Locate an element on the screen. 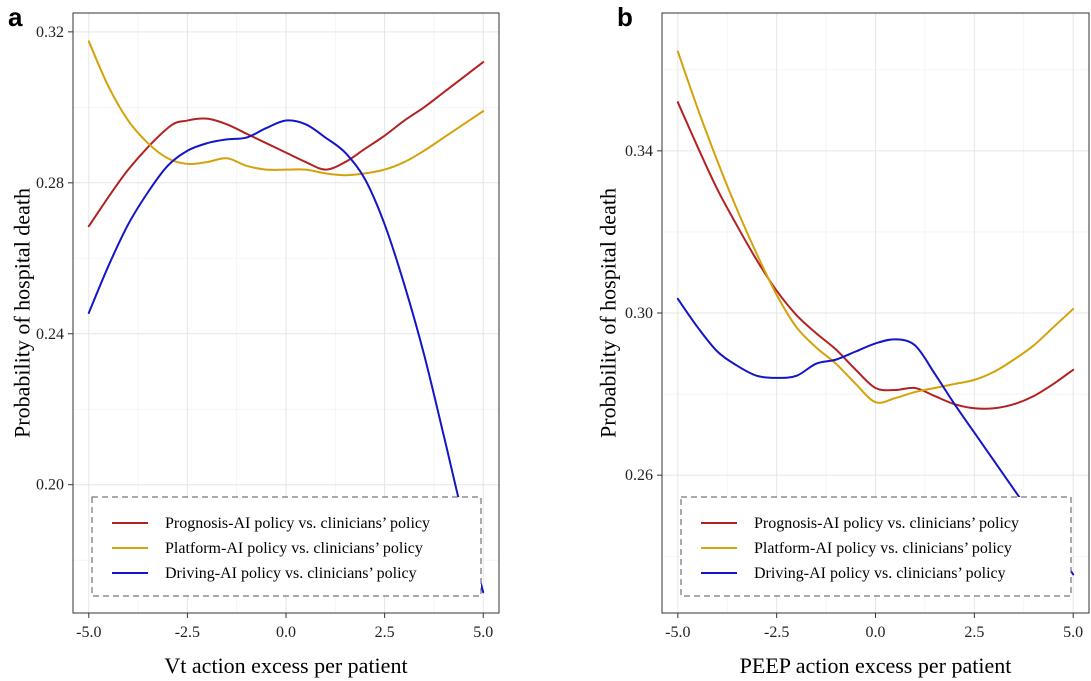 The height and width of the screenshot is (681, 1091). y-tick-label: 0.32 is located at coordinates (50, 32).